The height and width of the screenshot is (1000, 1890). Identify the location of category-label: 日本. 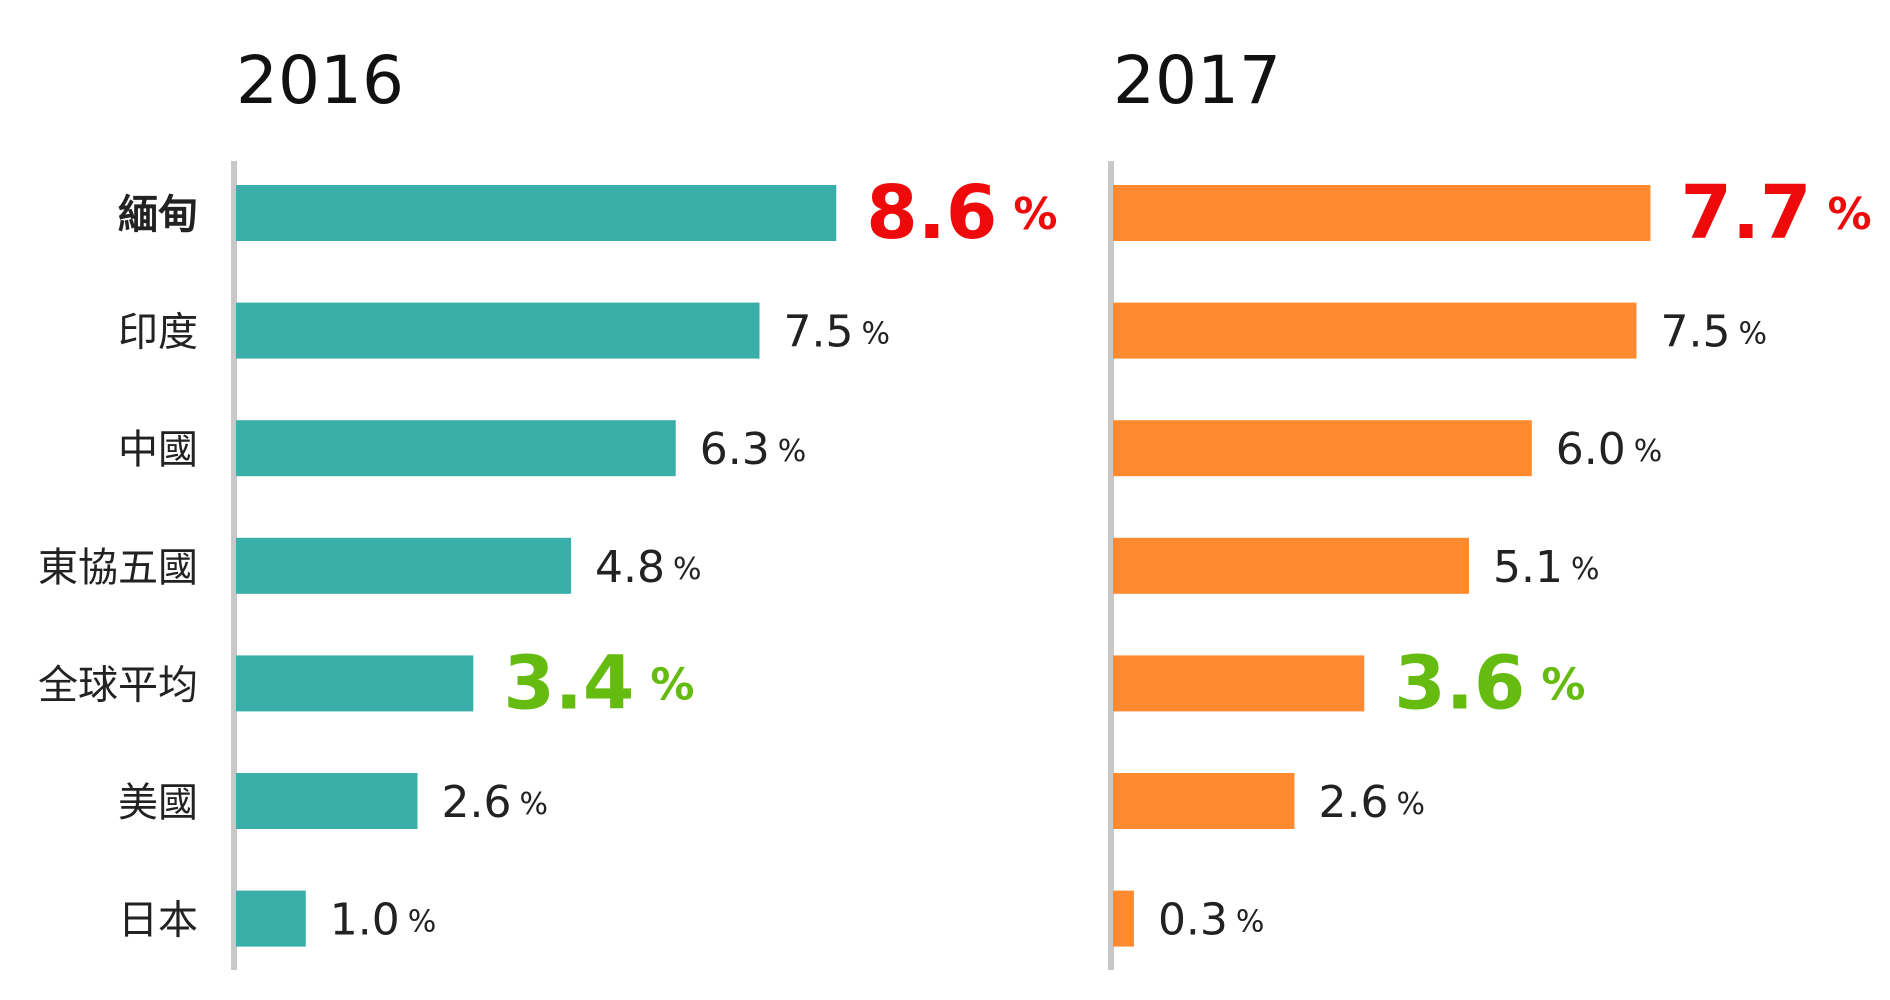
(158, 921).